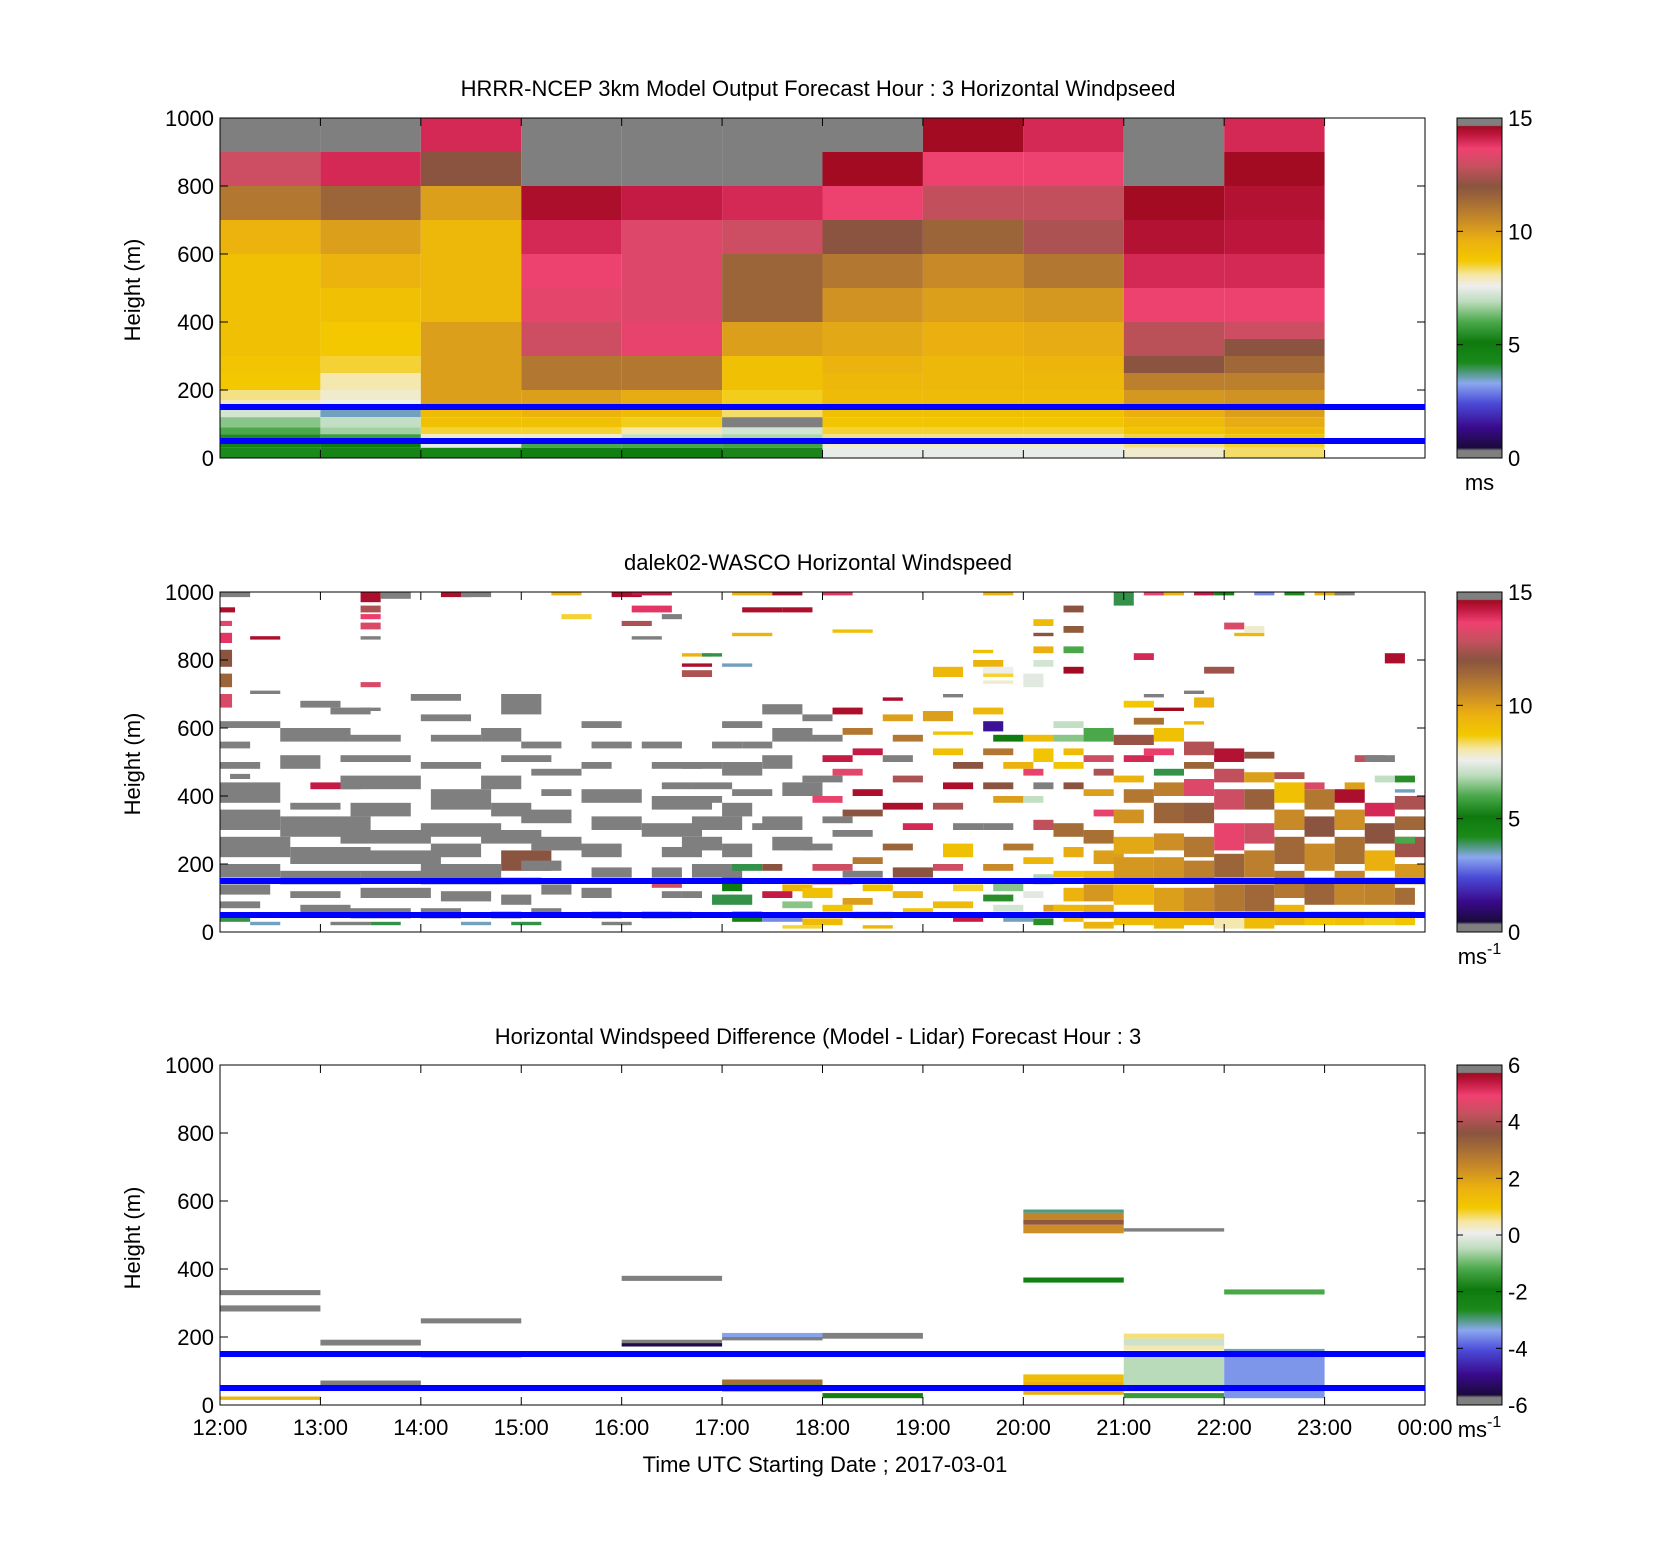 The width and height of the screenshot is (1680, 1561). Describe the element at coordinates (1123, 1427) in the screenshot. I see `x-tick-label: 21:00` at that location.